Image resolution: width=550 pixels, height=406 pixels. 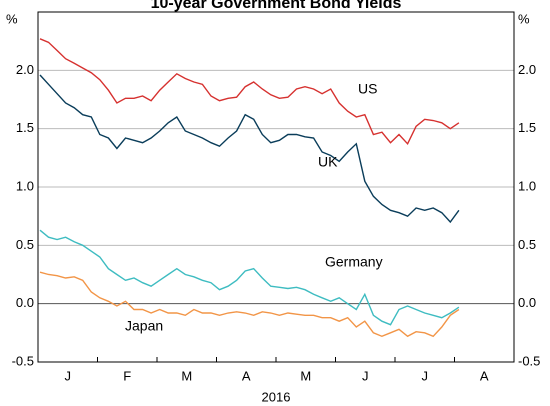 I want to click on series-label: Japan, so click(x=144, y=326).